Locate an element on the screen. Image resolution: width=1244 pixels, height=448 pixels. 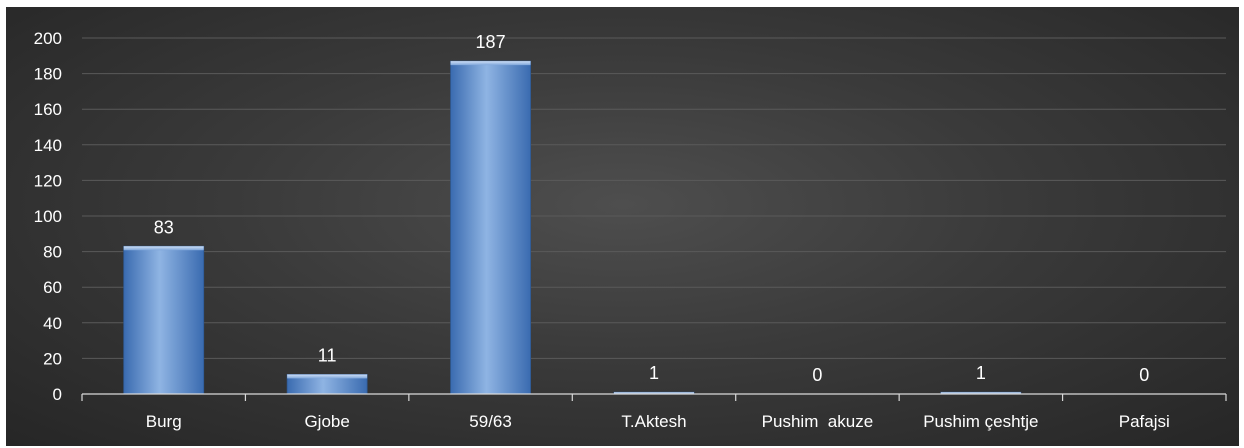
x-tick-label: Pushim akuze is located at coordinates (818, 421).